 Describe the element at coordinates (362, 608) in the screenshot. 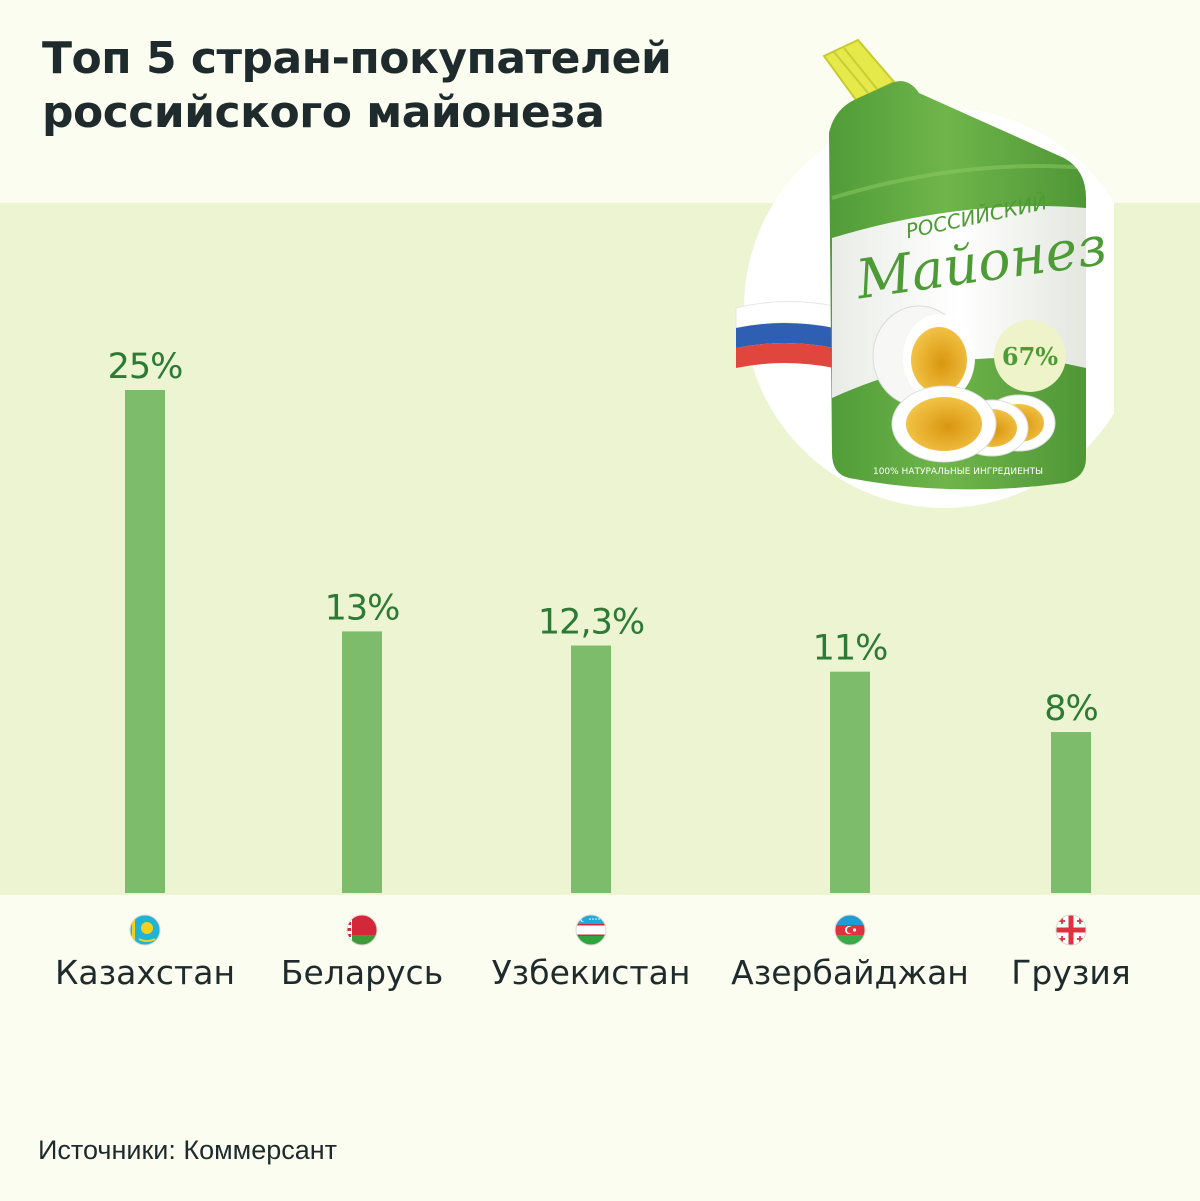

I see `value-label-2: 13%` at that location.